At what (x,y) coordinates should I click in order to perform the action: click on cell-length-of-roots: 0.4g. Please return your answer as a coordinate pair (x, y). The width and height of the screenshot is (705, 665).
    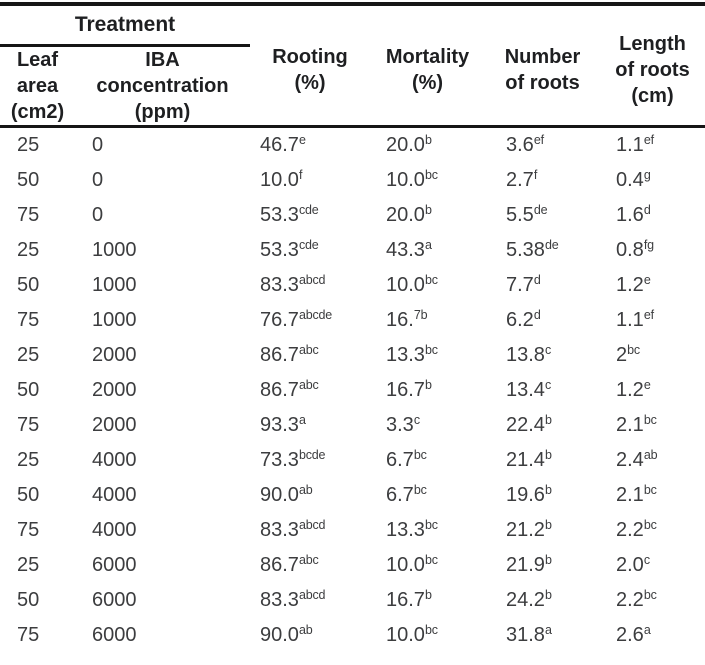
    Looking at the image, I should click on (652, 180).